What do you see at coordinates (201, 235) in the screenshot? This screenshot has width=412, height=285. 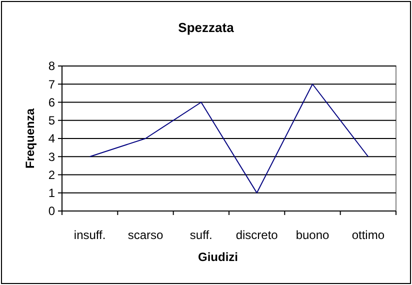 I see `x-tick-label: suff.` at bounding box center [201, 235].